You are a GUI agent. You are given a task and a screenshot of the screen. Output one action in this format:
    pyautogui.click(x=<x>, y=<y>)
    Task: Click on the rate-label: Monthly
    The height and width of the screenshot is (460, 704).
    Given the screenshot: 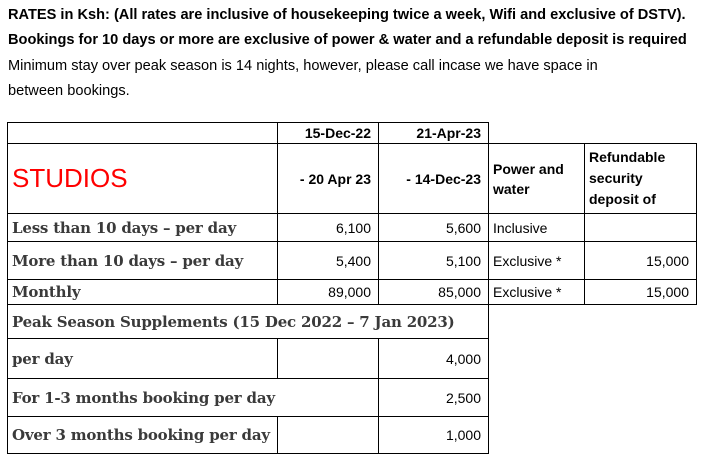 What is the action you would take?
    pyautogui.click(x=142, y=292)
    